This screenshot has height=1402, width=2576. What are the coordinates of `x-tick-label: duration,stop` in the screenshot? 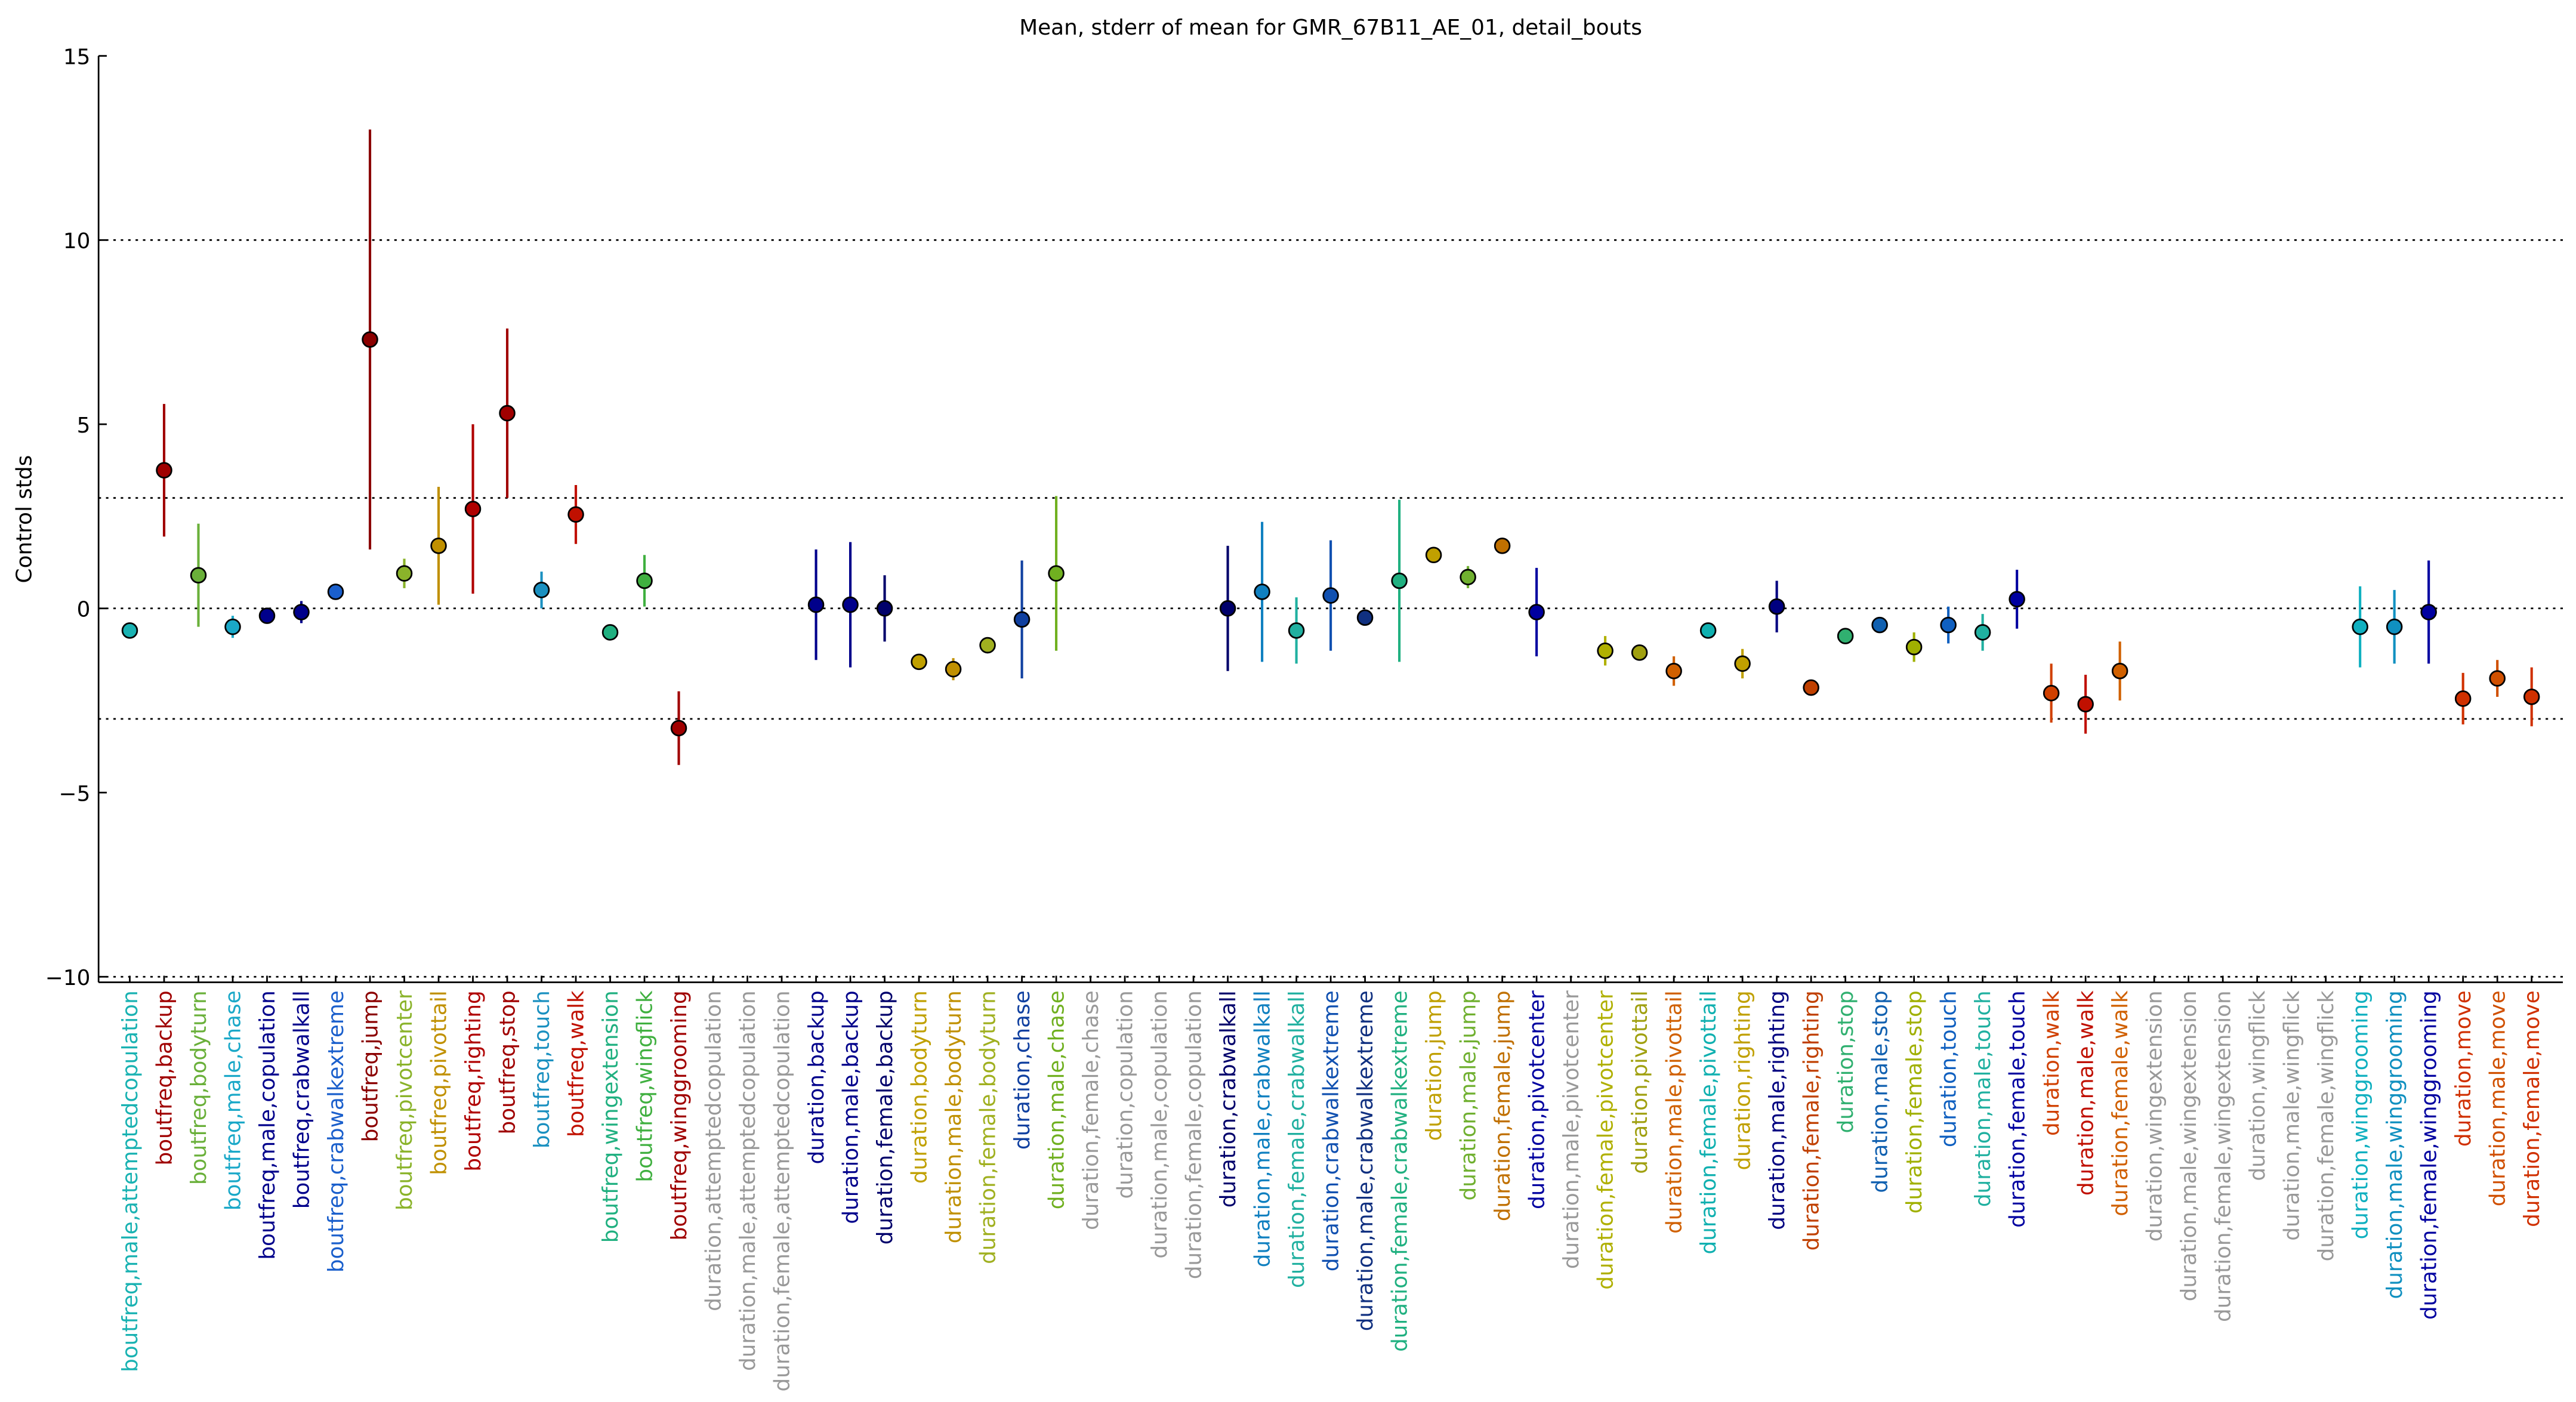 It's located at (1846, 1061).